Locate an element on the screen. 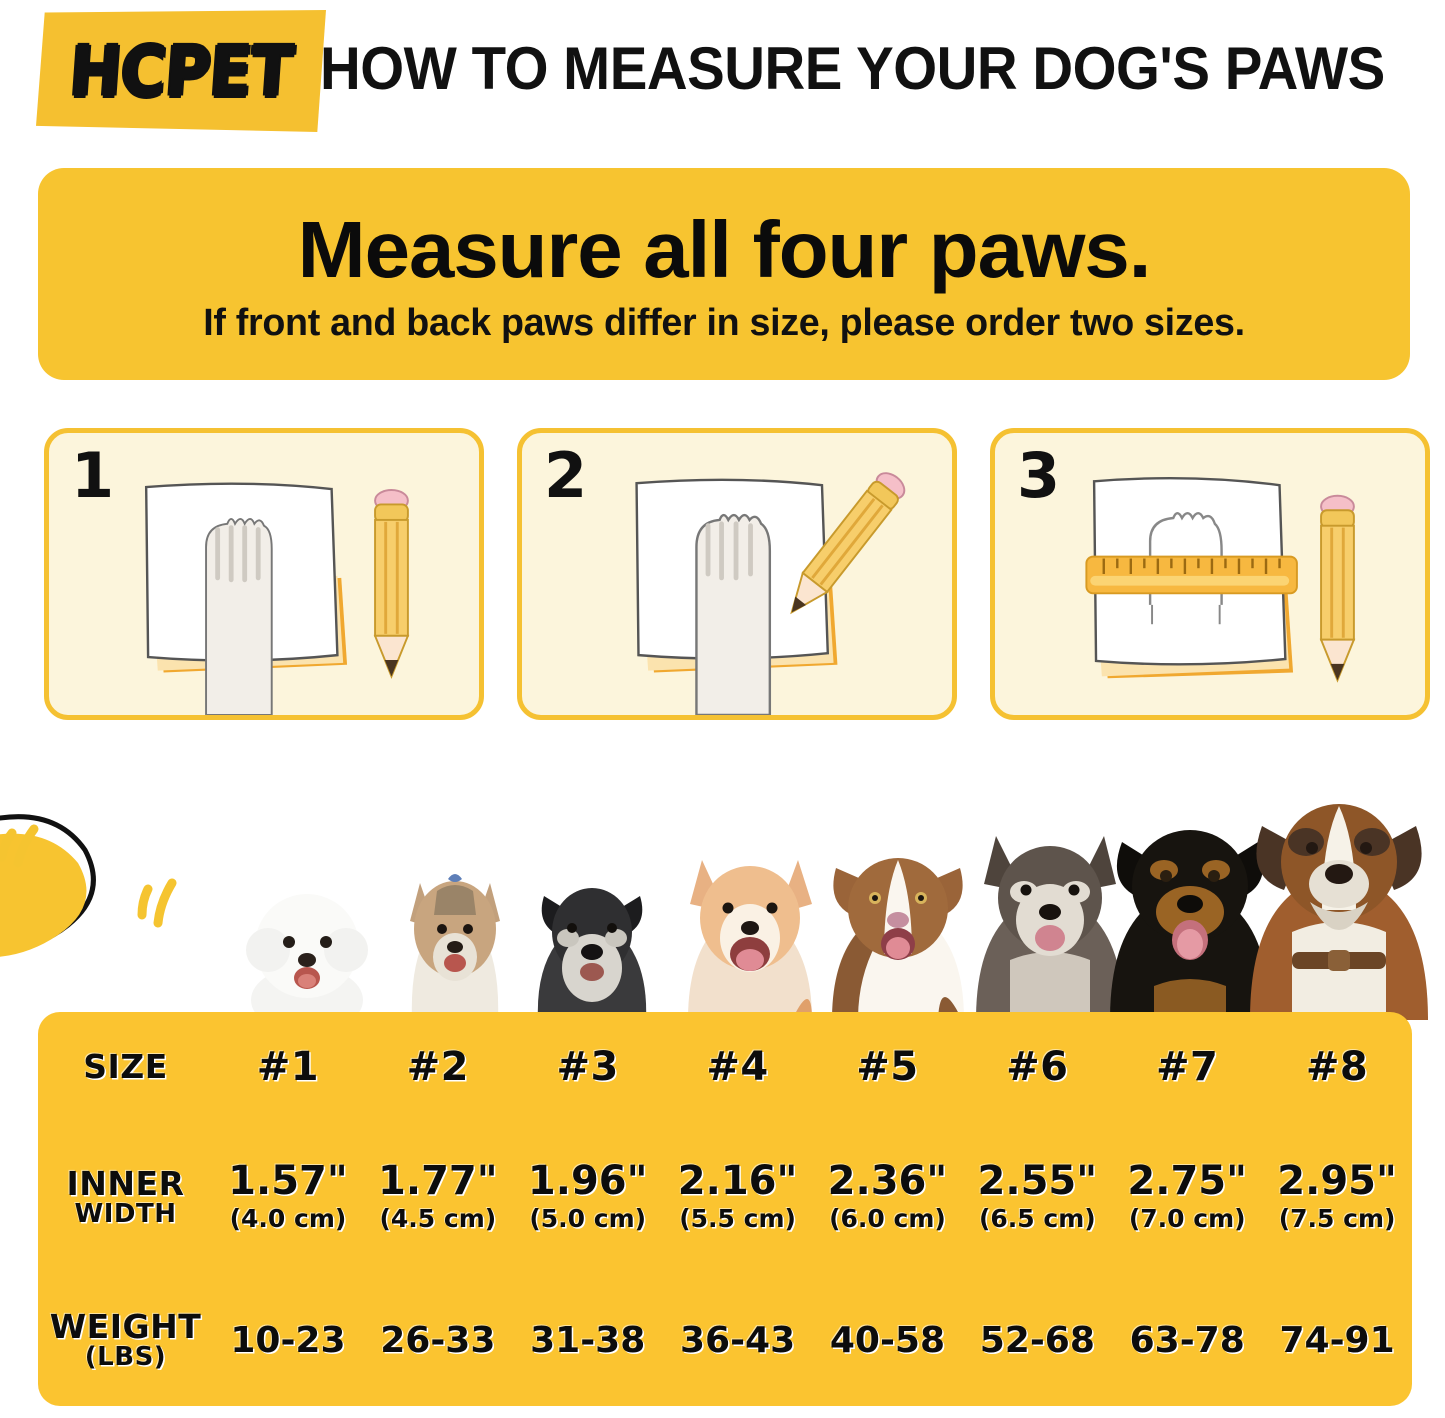 The width and height of the screenshot is (1445, 1418). row-label-inner-width: INNER WIDTH is located at coordinates (125, 1197).